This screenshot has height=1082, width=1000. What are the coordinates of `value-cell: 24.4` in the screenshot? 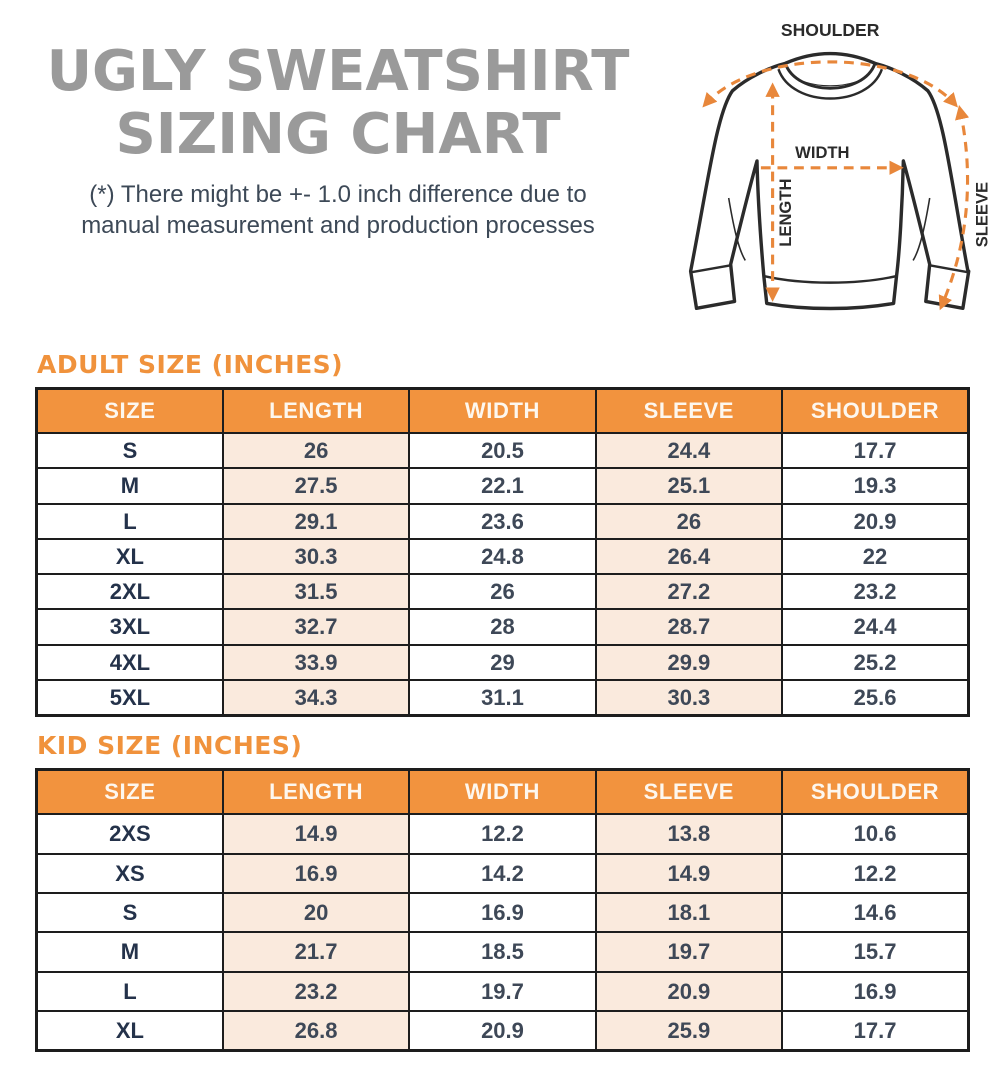 It's located at (875, 627).